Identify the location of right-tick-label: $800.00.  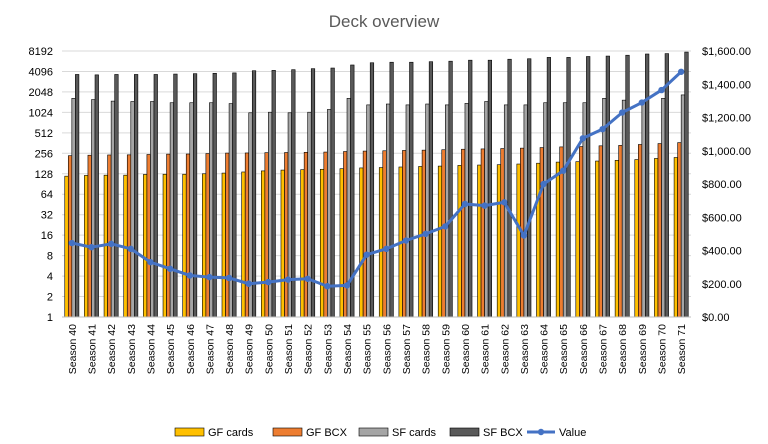
(722, 185).